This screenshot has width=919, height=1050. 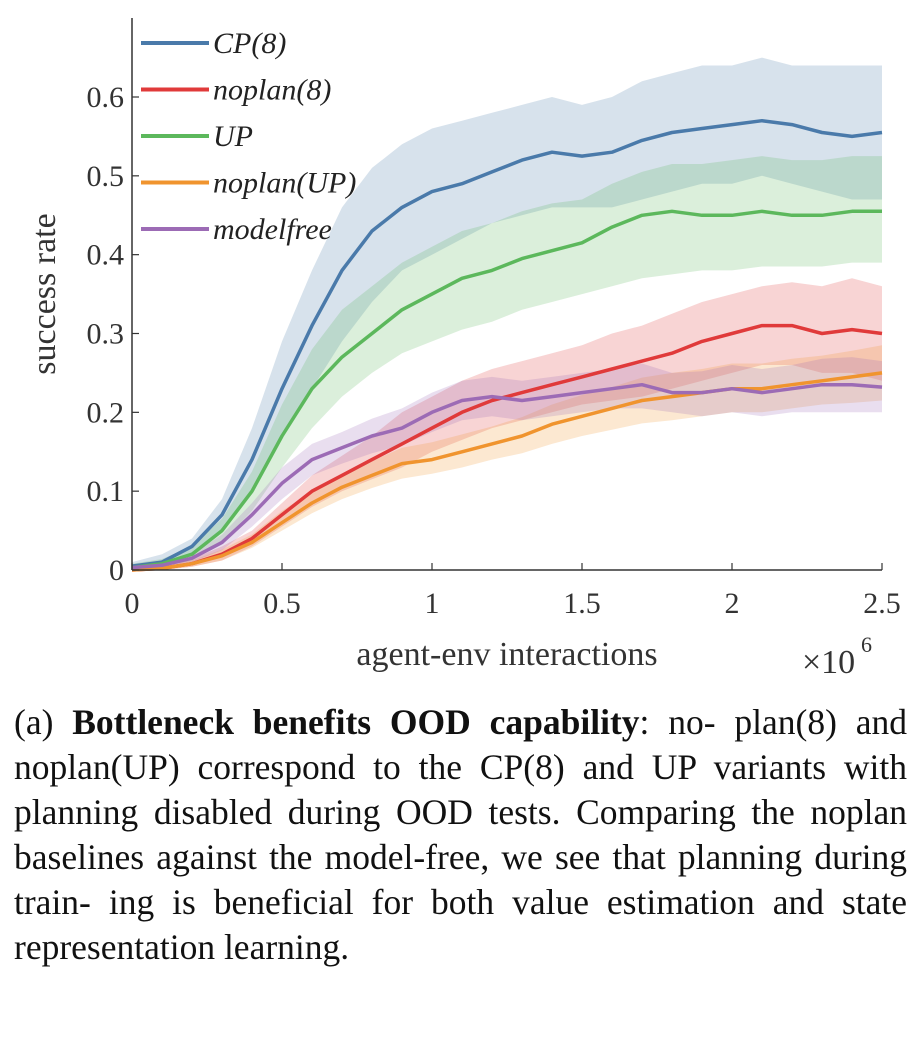 I want to click on line-modelfree, so click(x=507, y=476).